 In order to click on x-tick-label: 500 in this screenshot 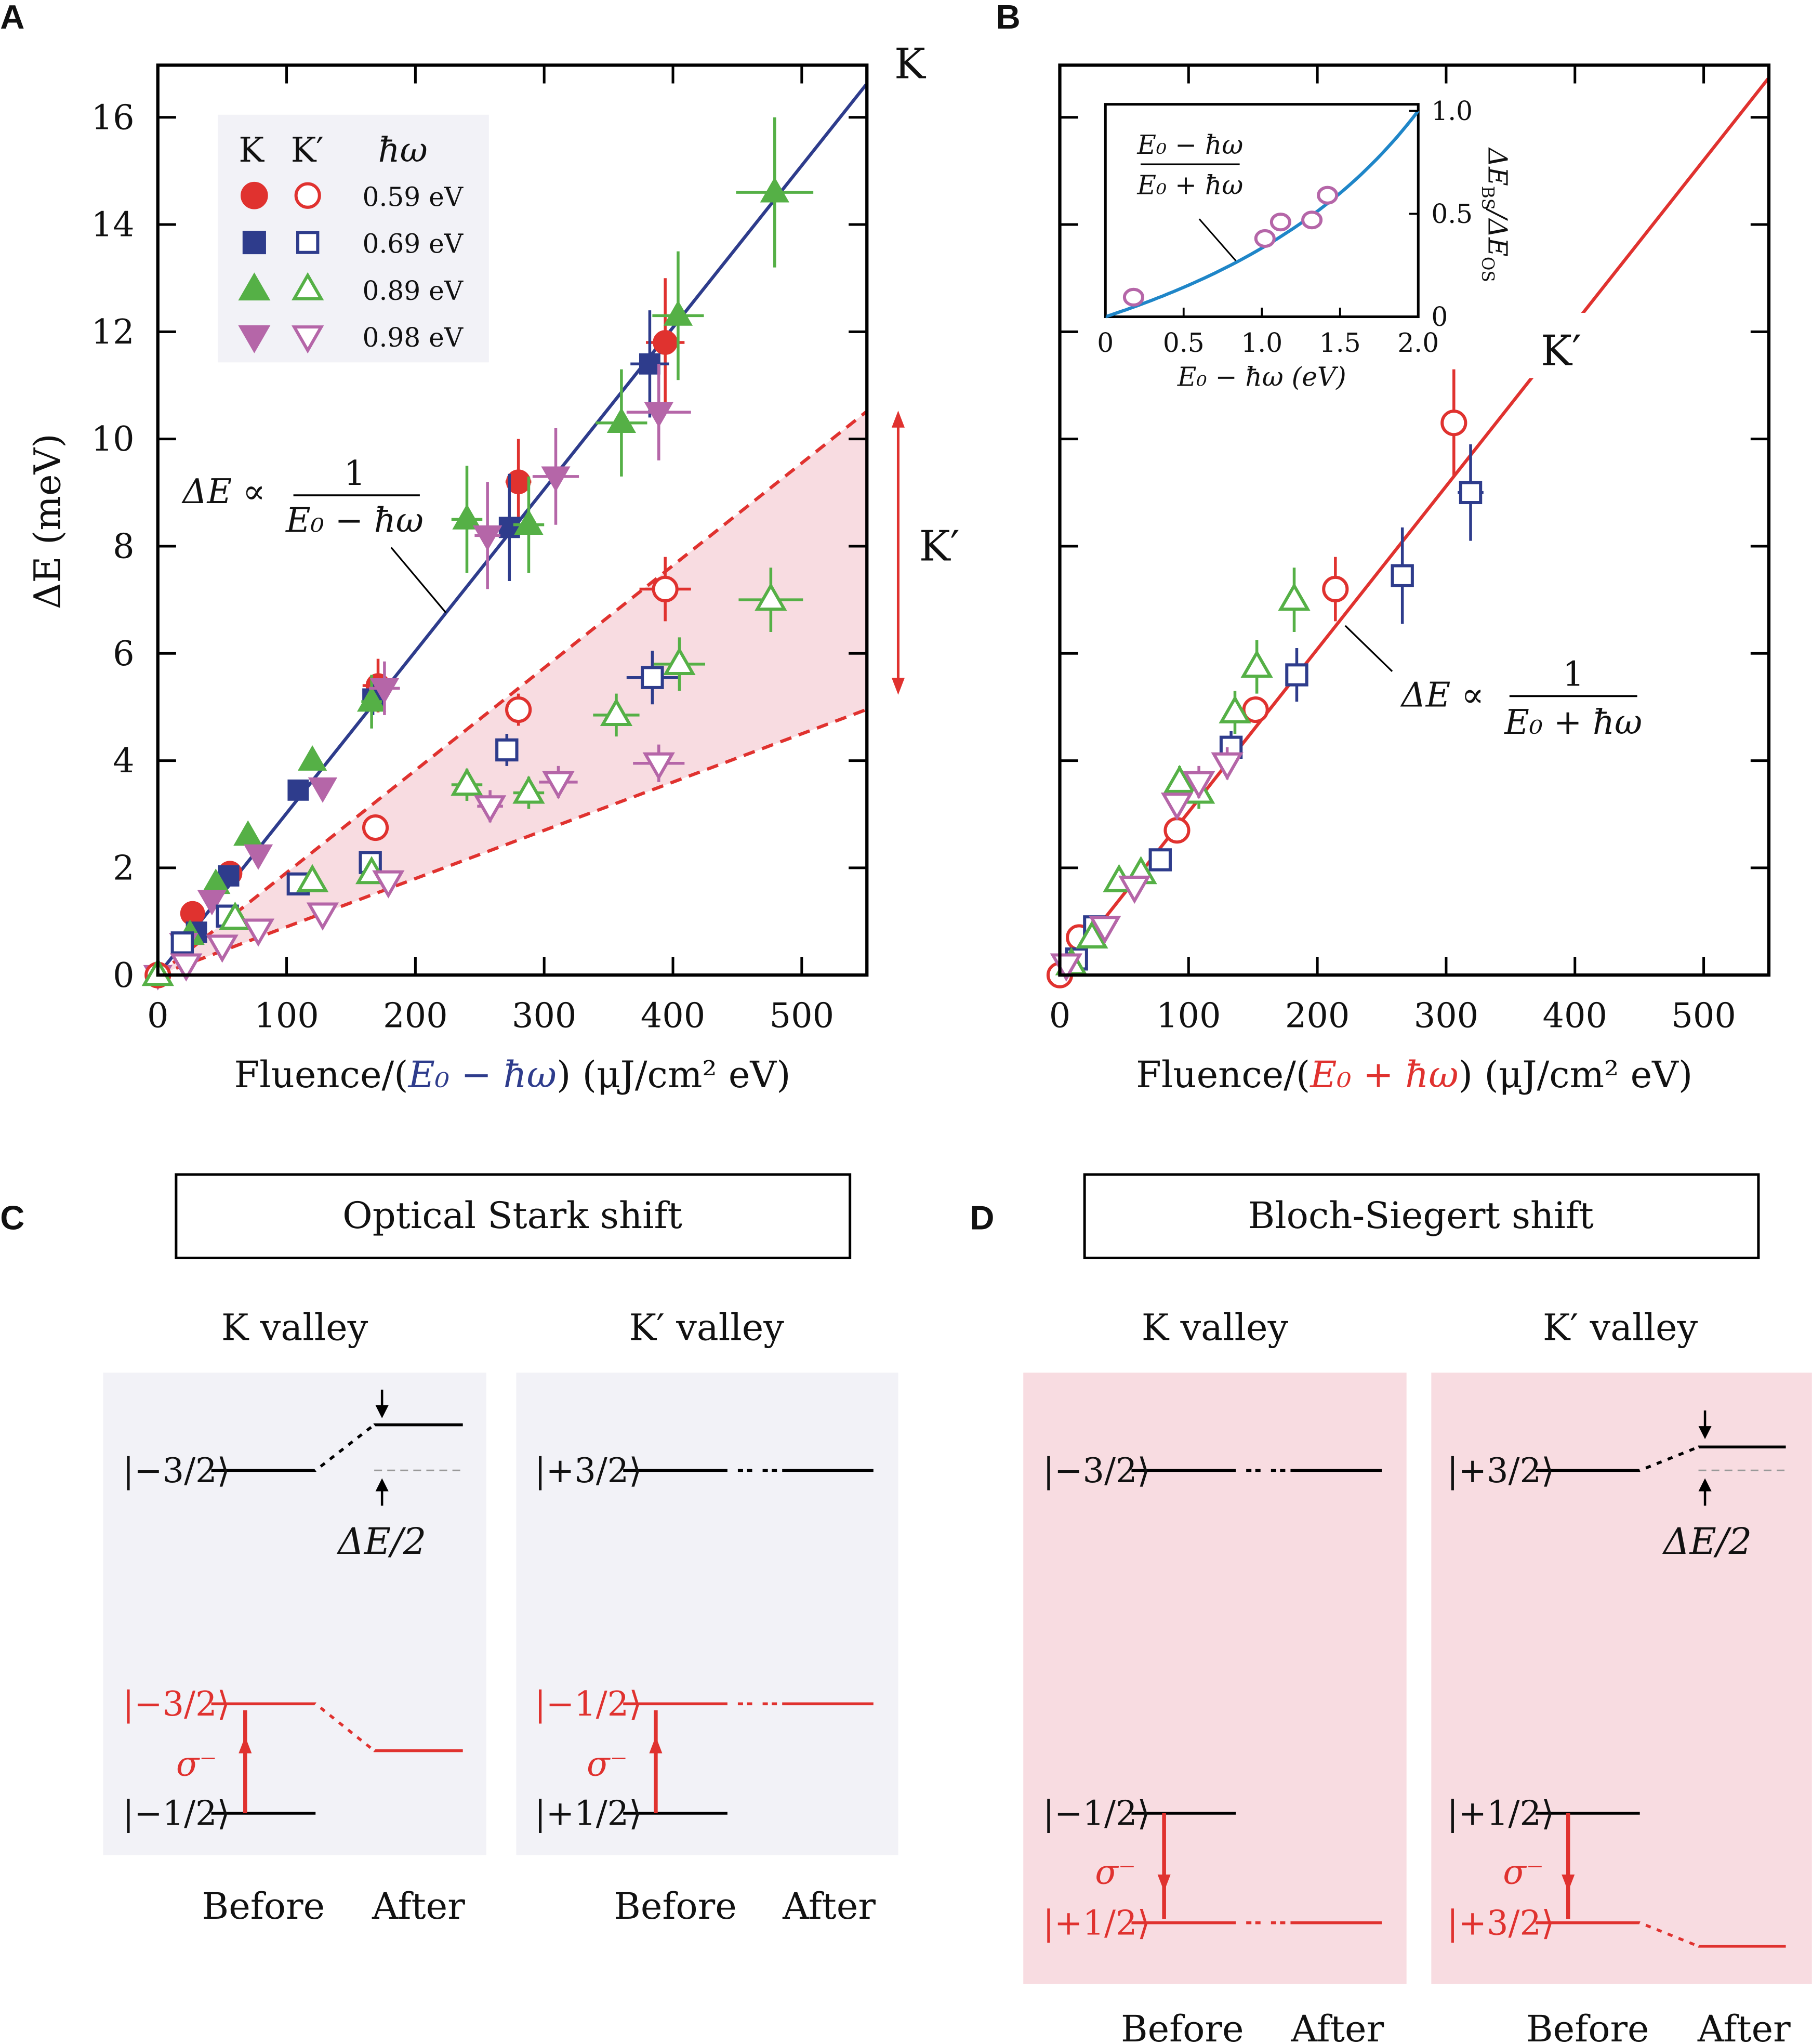, I will do `click(1704, 1016)`.